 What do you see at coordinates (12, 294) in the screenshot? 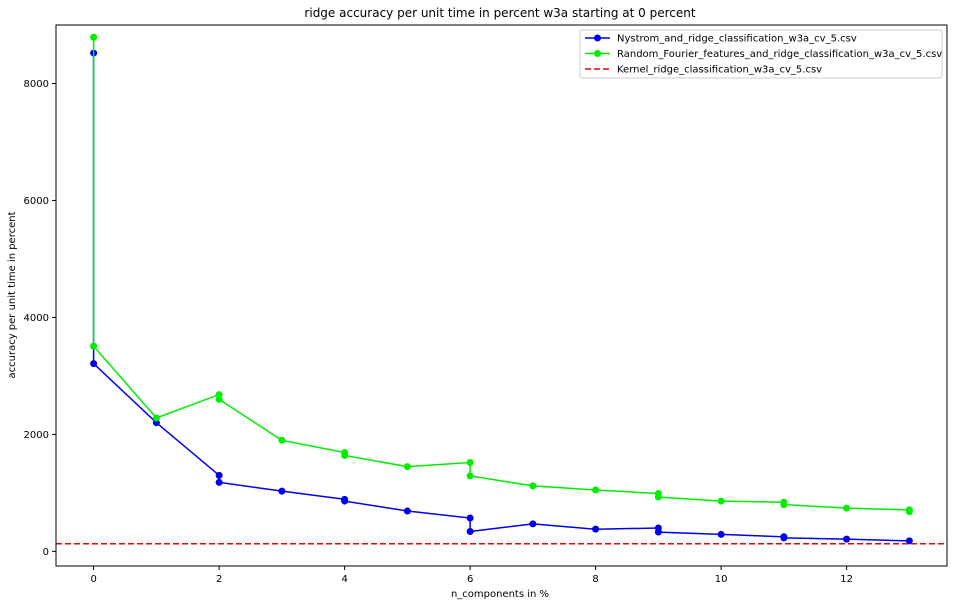
I see `y-axis-label: accuracy per unit time in percent` at bounding box center [12, 294].